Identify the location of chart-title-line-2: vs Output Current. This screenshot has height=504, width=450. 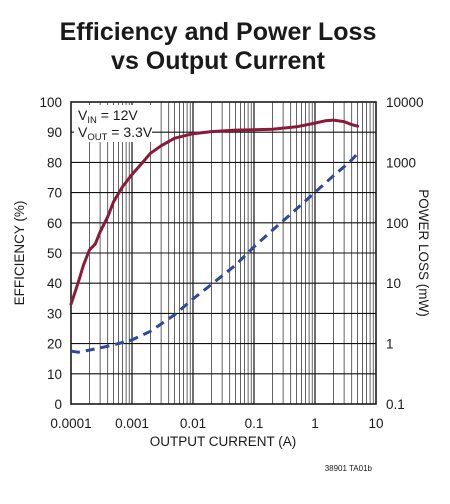
(218, 61).